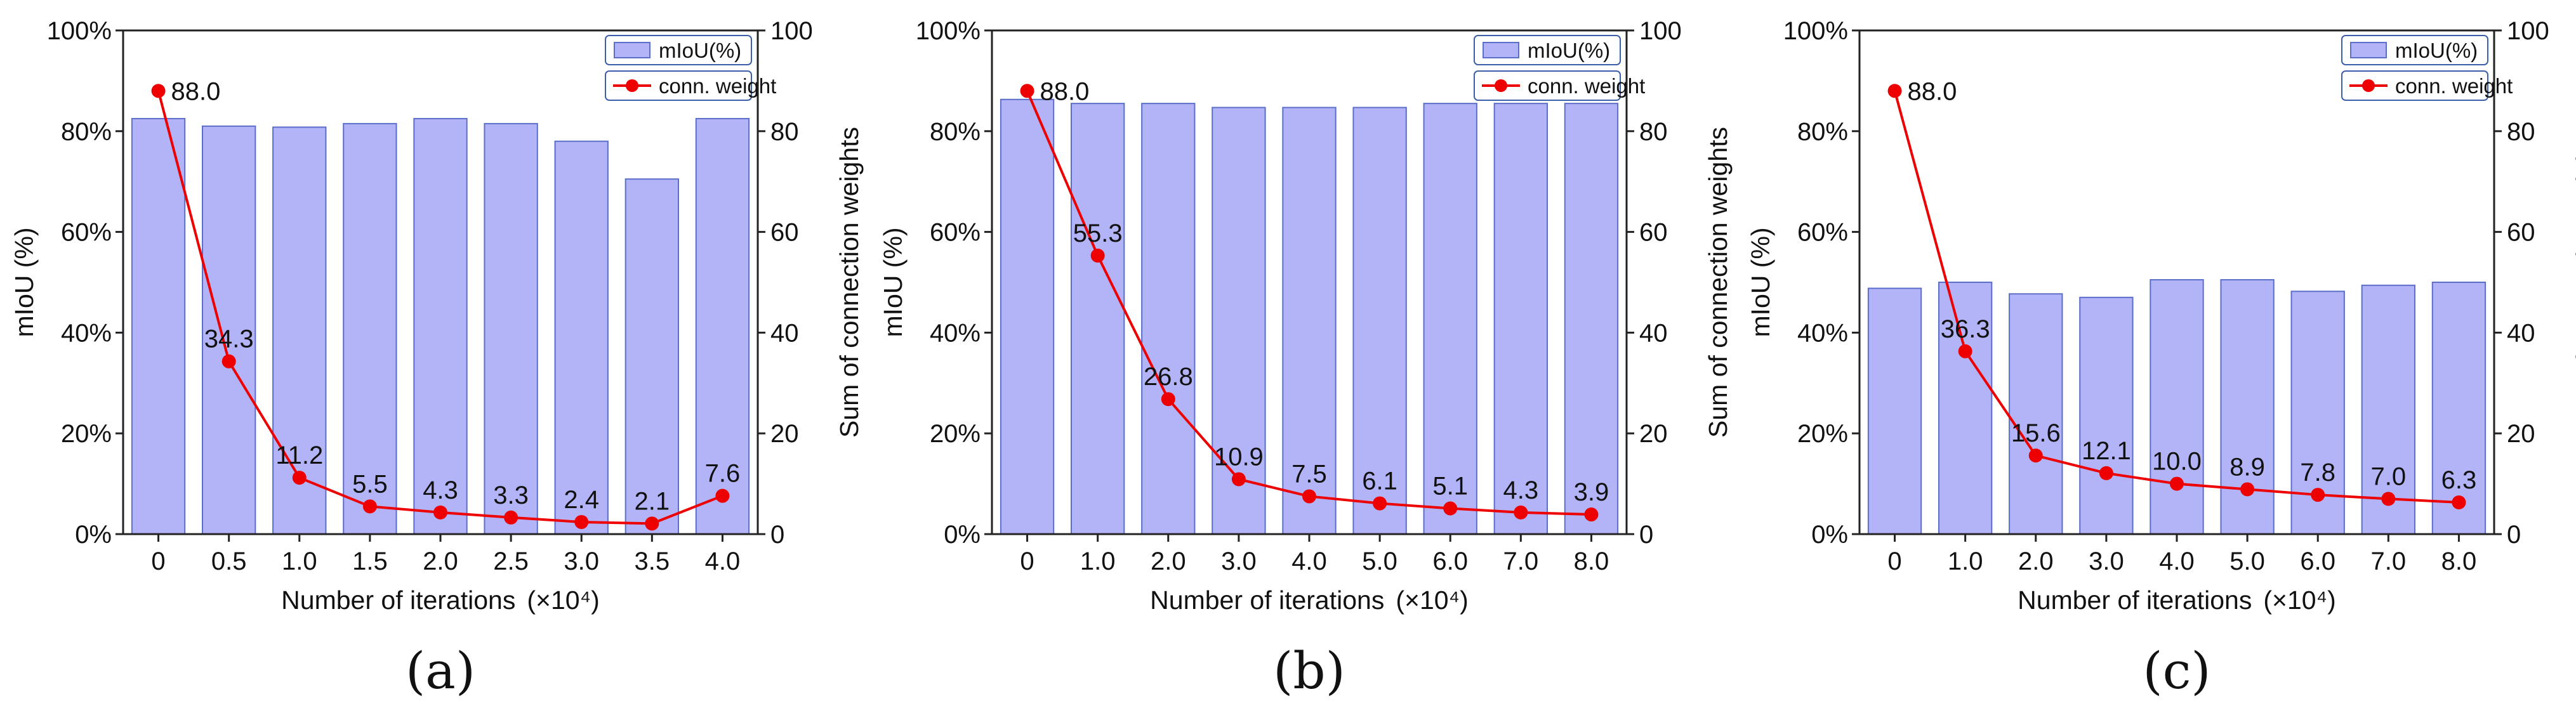 Image resolution: width=2576 pixels, height=713 pixels. What do you see at coordinates (652, 561) in the screenshot?
I see `x-tick-label: 3.5` at bounding box center [652, 561].